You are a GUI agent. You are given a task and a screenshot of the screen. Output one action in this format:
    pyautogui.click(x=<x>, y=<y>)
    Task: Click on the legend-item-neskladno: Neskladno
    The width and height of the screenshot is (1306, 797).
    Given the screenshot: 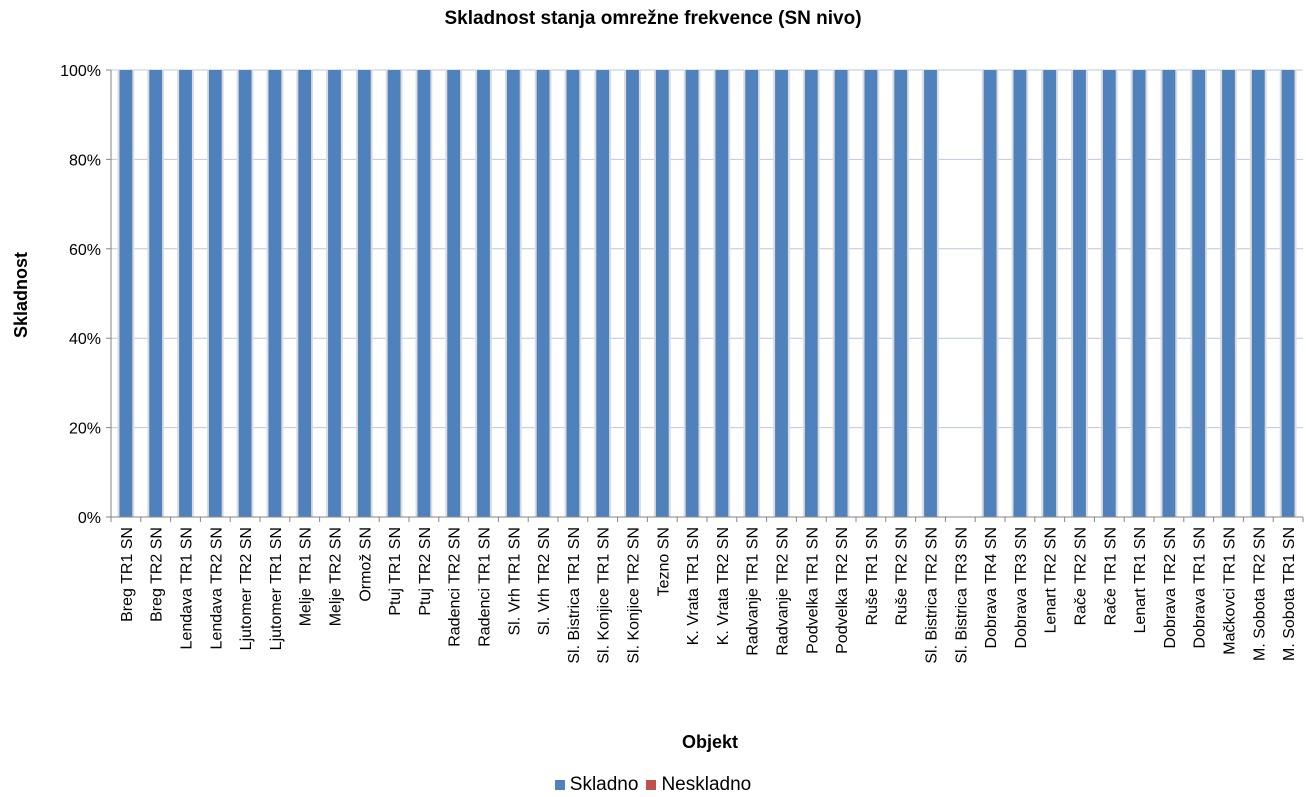 What is the action you would take?
    pyautogui.click(x=698, y=785)
    